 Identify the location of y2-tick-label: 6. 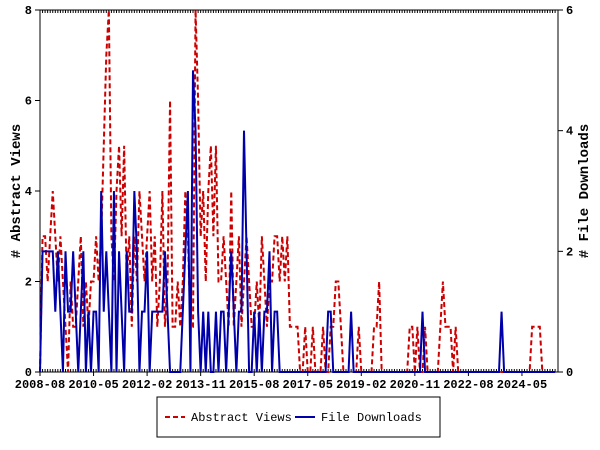
(569, 11).